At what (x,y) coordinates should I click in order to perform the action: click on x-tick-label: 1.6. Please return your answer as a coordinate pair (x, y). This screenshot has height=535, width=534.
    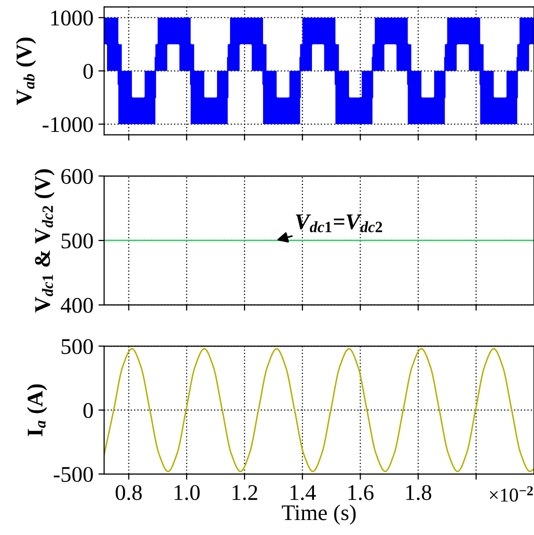
    Looking at the image, I should click on (361, 492).